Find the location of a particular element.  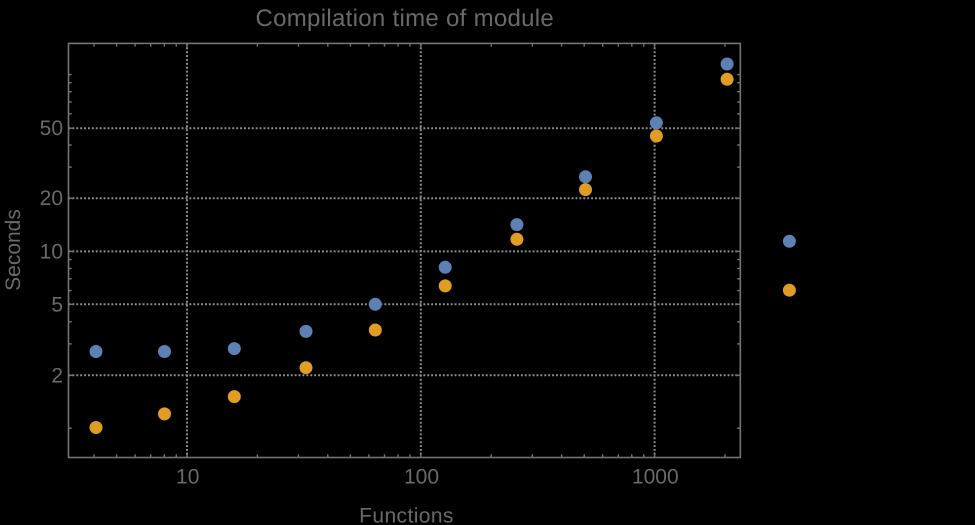

svg-text: Seconds is located at coordinates (13, 250).